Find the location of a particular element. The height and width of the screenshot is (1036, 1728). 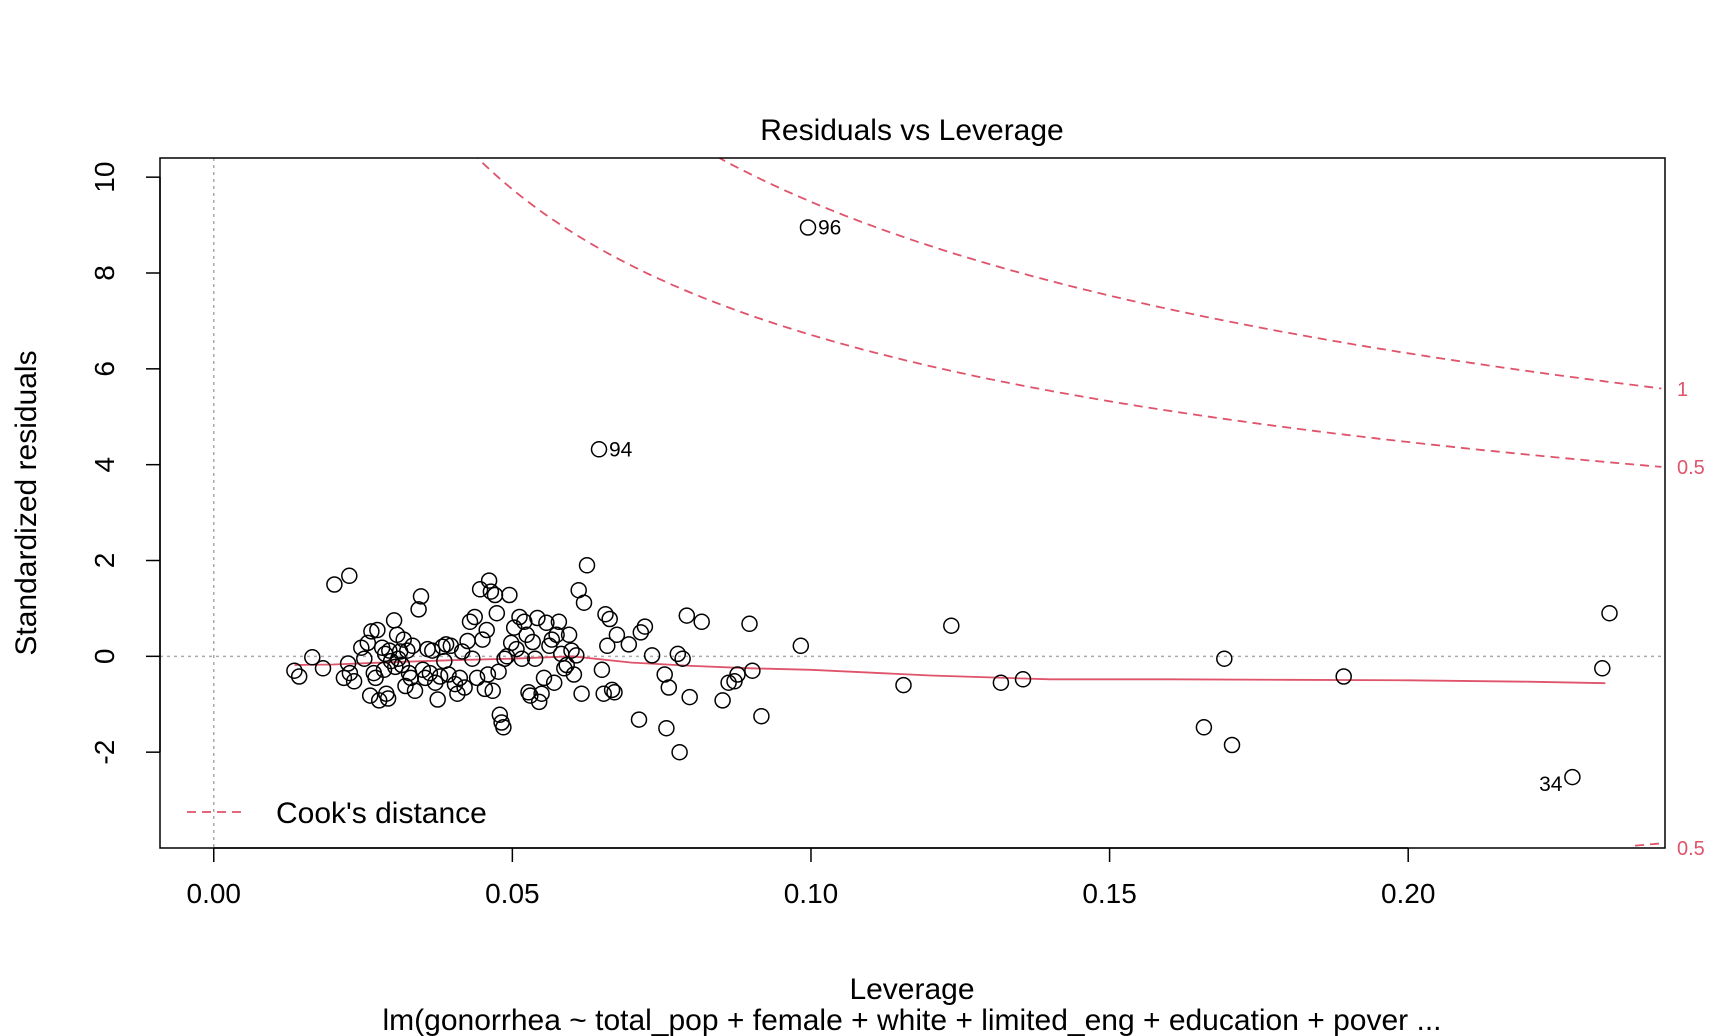

x-tick-label: 0.10 is located at coordinates (811, 893).